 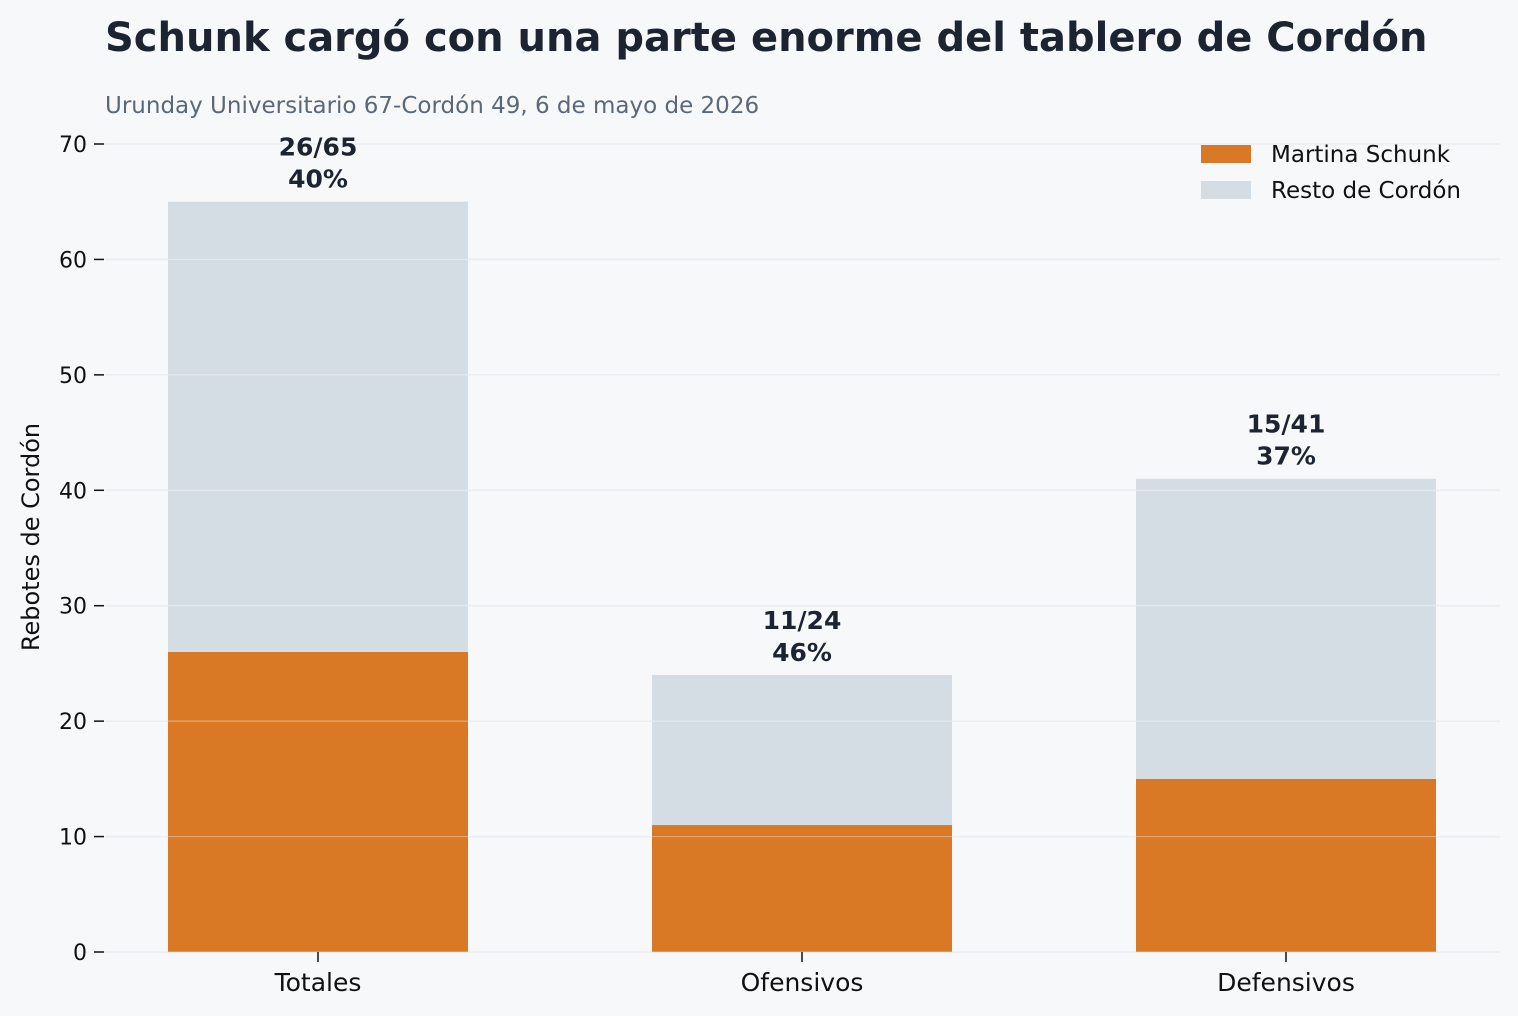 I want to click on legend-label: Resto de Cordón, so click(x=1366, y=191).